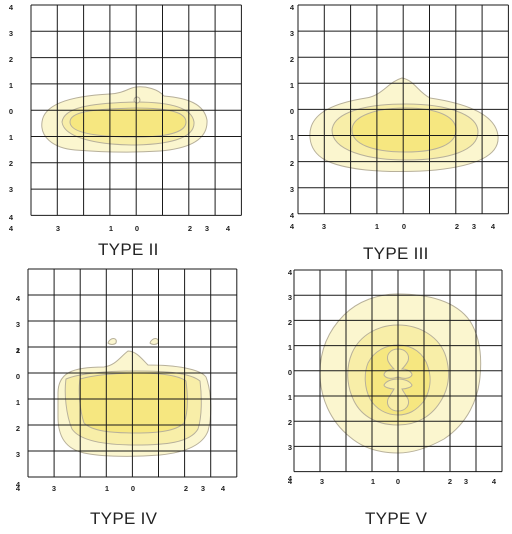 Image resolution: width=512 pixels, height=534 pixels. I want to click on type-iii-x-label-2: 3, so click(324, 226).